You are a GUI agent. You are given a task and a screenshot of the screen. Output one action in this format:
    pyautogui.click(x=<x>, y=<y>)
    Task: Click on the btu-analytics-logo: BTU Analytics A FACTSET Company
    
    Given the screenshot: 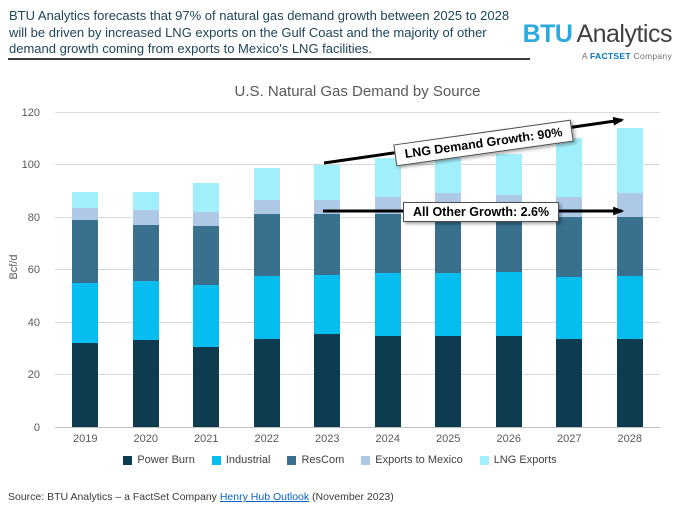 What is the action you would take?
    pyautogui.click(x=597, y=41)
    